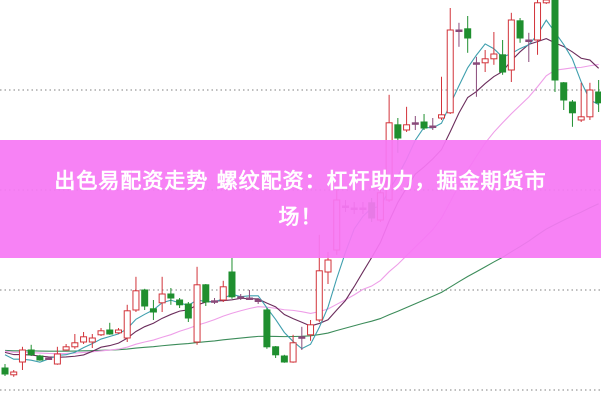 This screenshot has width=601, height=401. What do you see at coordinates (300, 217) in the screenshot?
I see `headline-line-2: 场！` at bounding box center [300, 217].